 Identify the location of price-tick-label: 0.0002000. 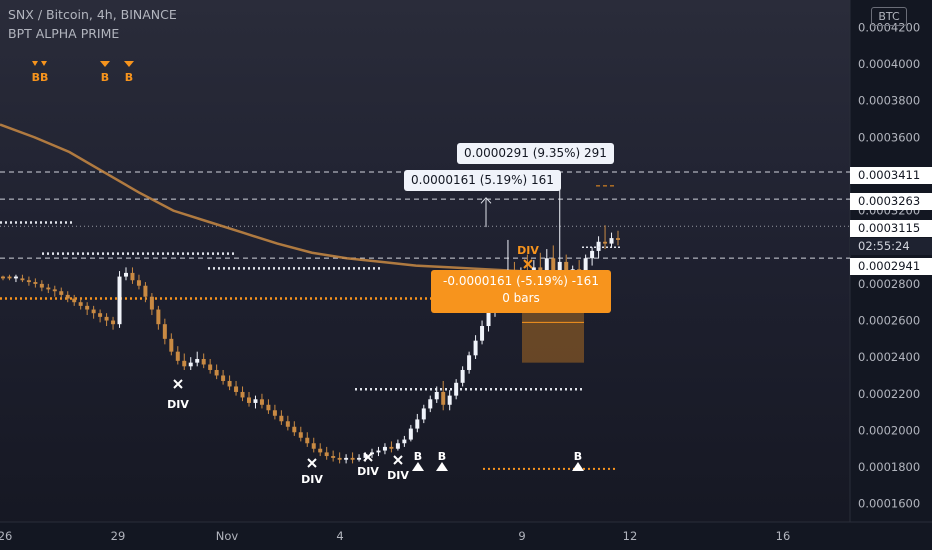
(889, 430).